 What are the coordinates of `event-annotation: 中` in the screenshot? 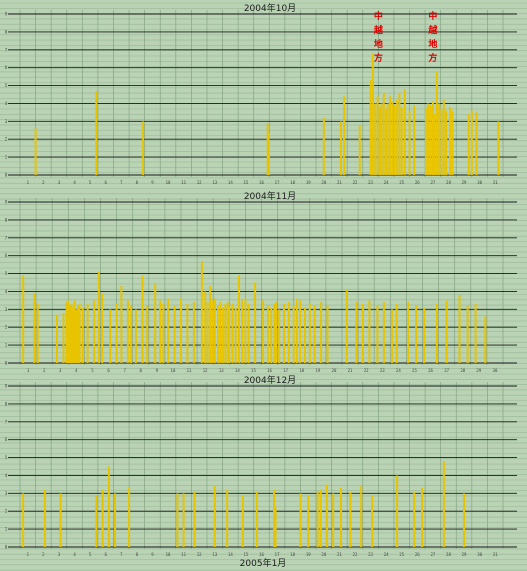 It's located at (378, 16).